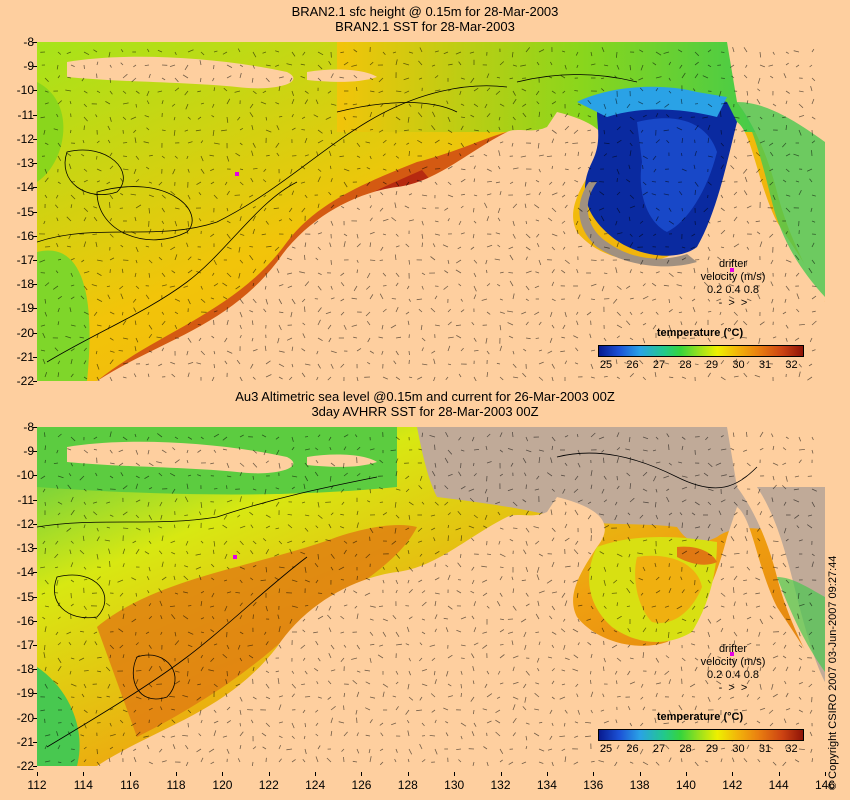 The height and width of the screenshot is (800, 850). I want to click on top-colorbar-label: 32, so click(791, 365).